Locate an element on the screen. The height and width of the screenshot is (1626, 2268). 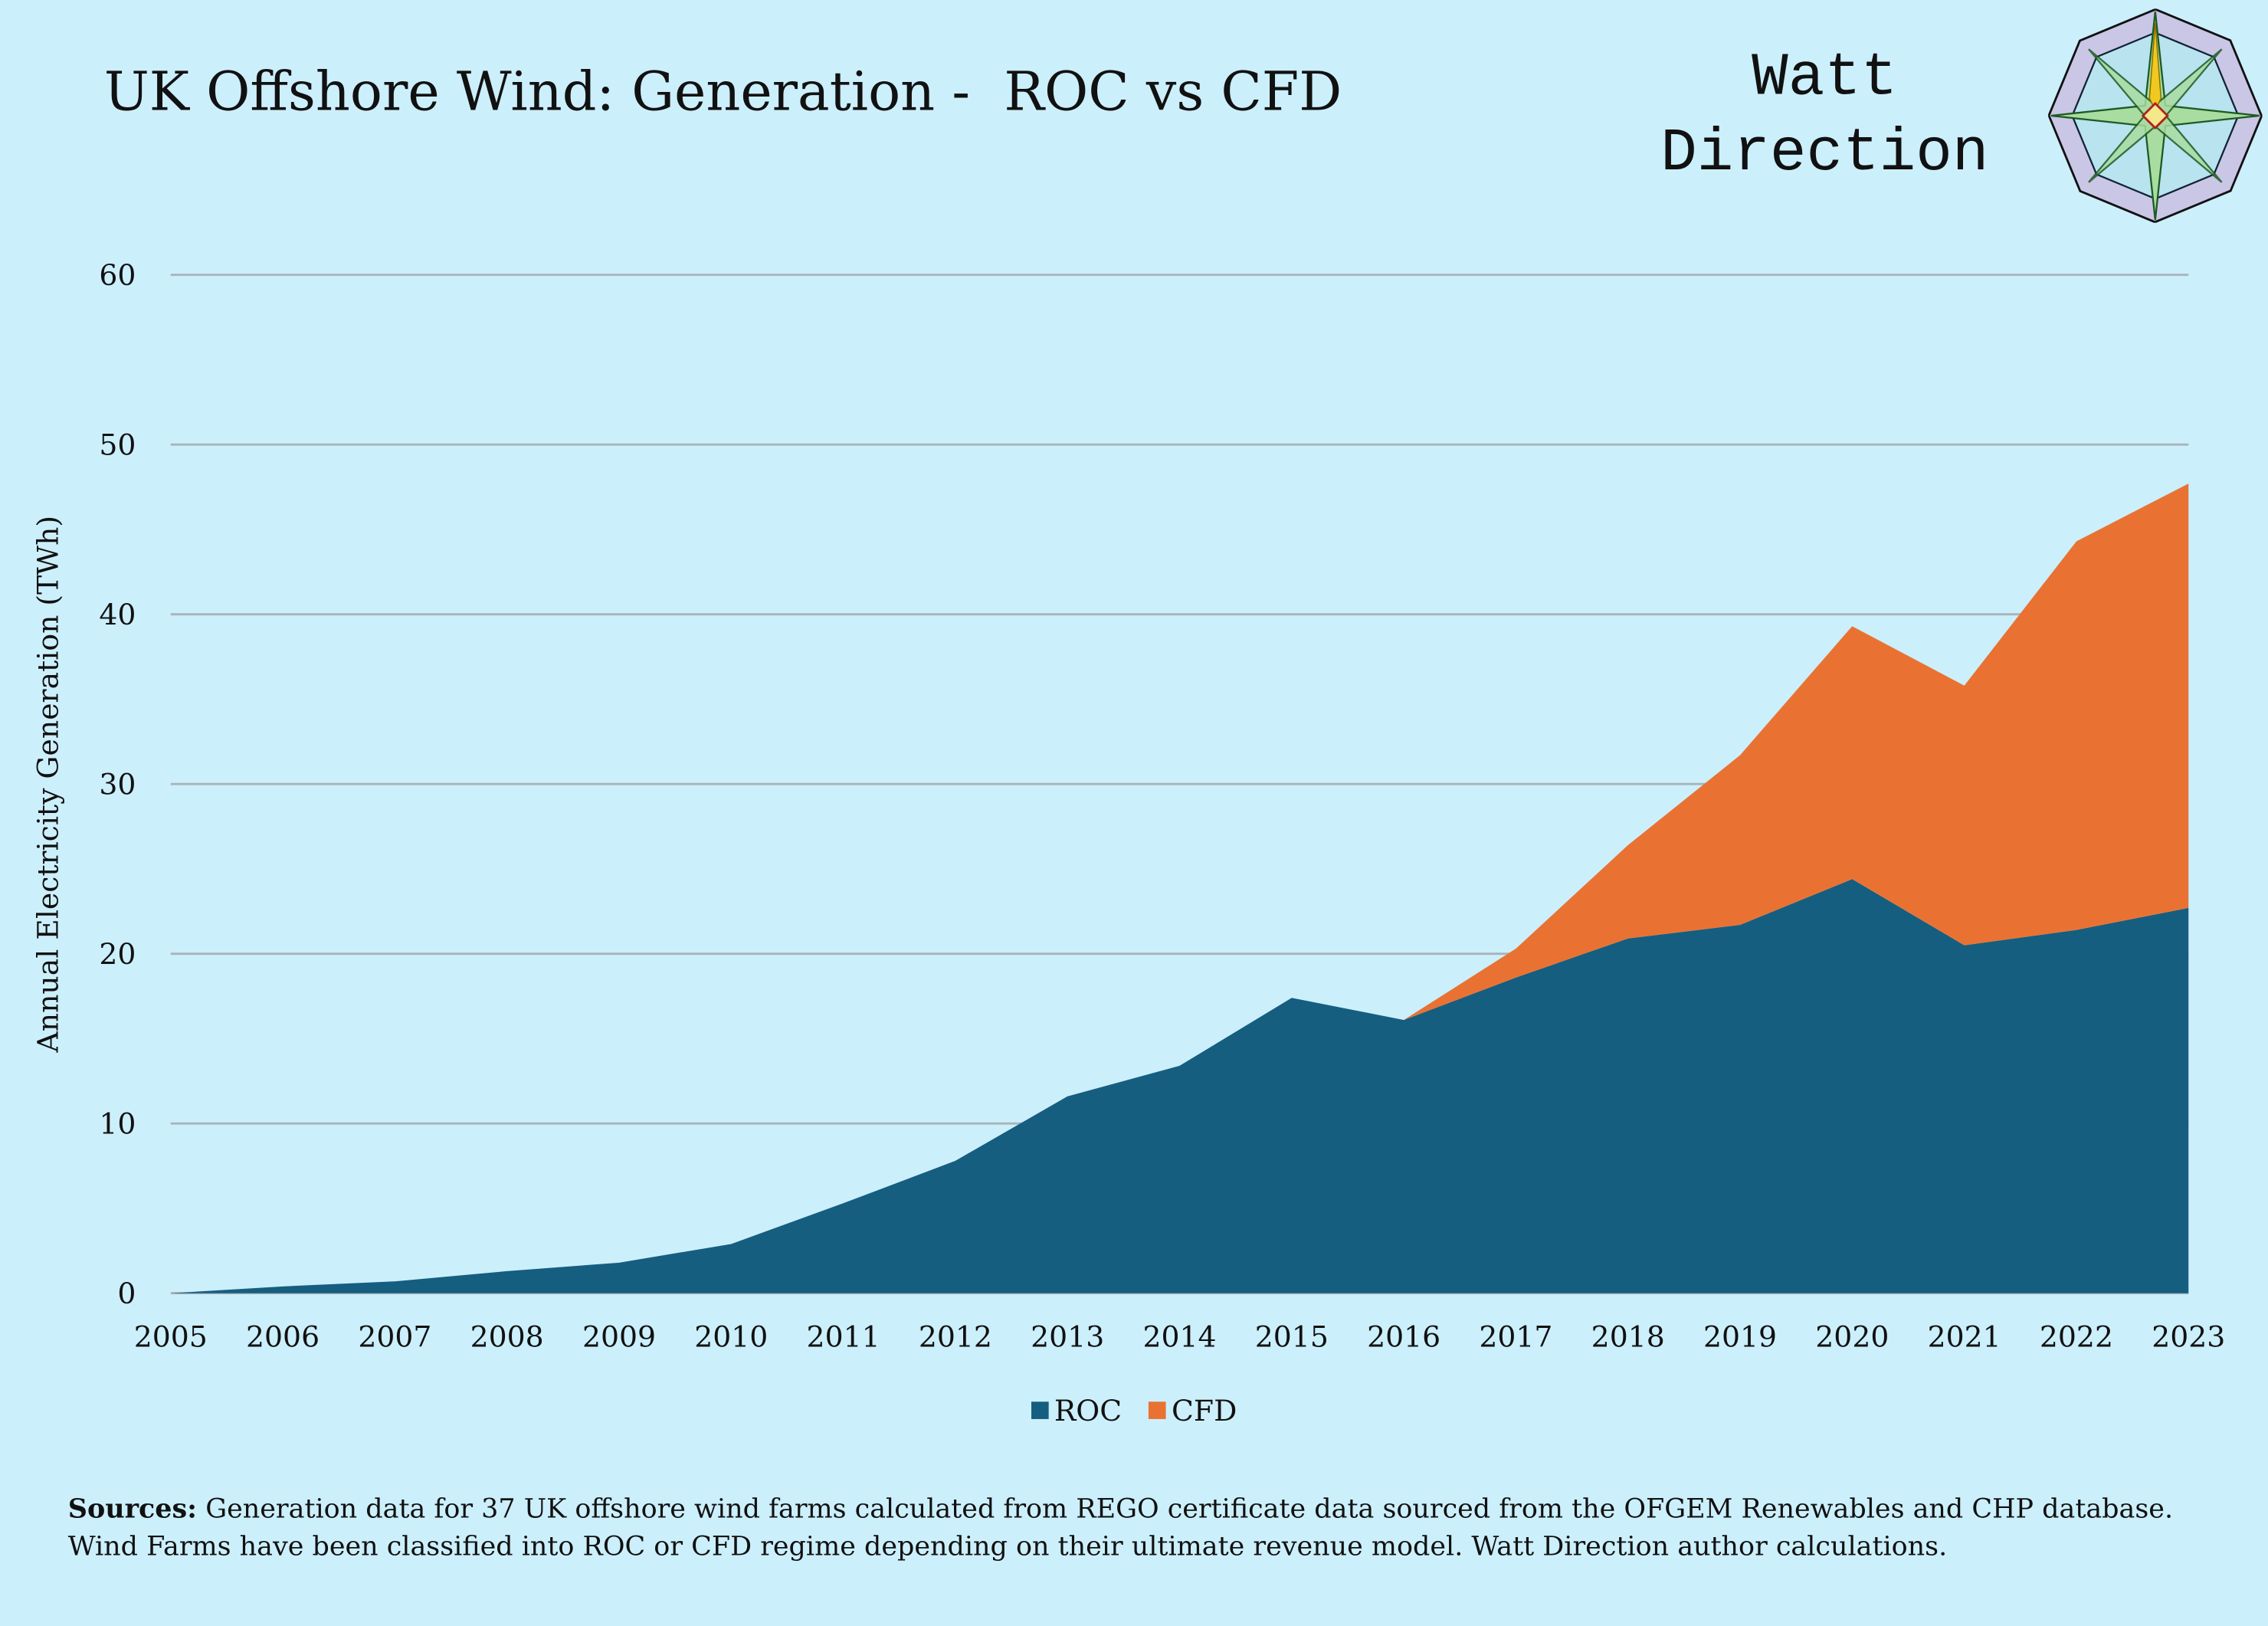
x-tick-label: 2020 is located at coordinates (1852, 1337).